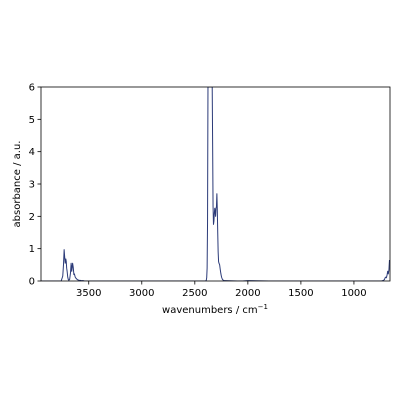 The height and width of the screenshot is (400, 400). I want to click on y-axis: 0 1 2 3 4 5 6, so click(35, 185).